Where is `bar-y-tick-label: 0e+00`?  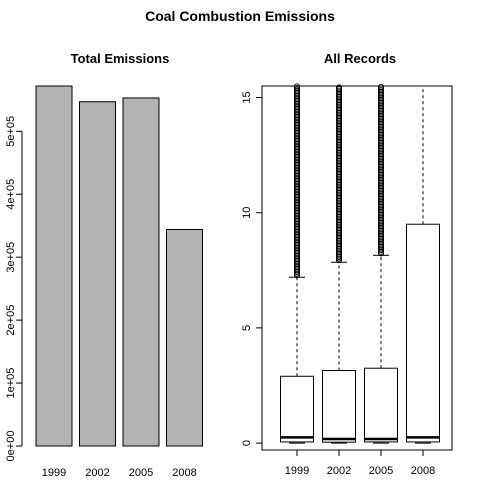 bar-y-tick-label: 0e+00 is located at coordinates (11, 446).